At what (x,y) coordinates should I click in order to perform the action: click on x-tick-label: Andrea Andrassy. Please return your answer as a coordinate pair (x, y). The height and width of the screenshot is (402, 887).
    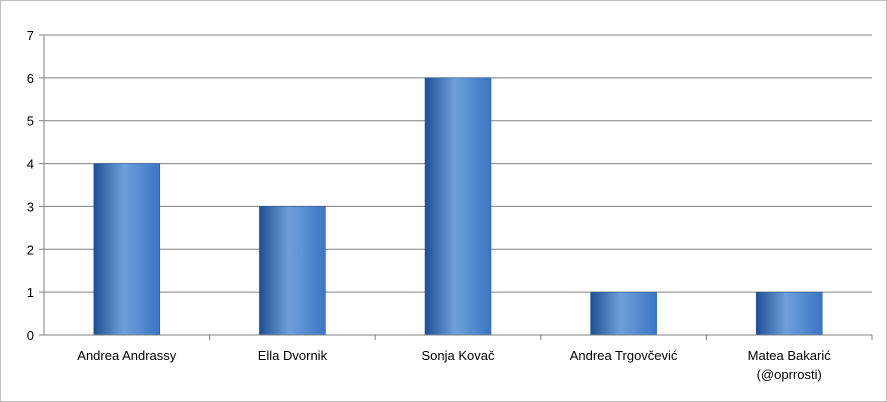
    Looking at the image, I should click on (127, 355).